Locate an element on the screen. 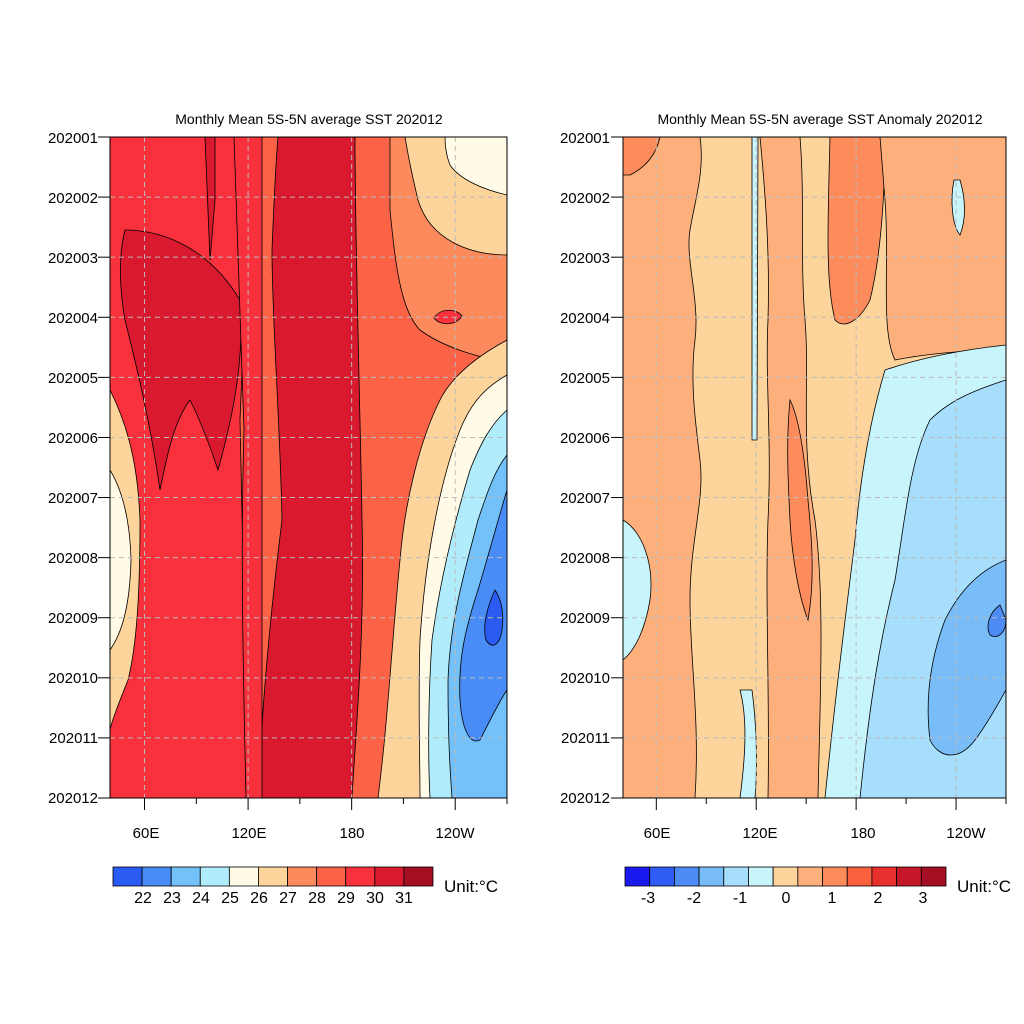 The height and width of the screenshot is (1024, 1024). anomaly-colorbar-label: -1 is located at coordinates (740, 898).